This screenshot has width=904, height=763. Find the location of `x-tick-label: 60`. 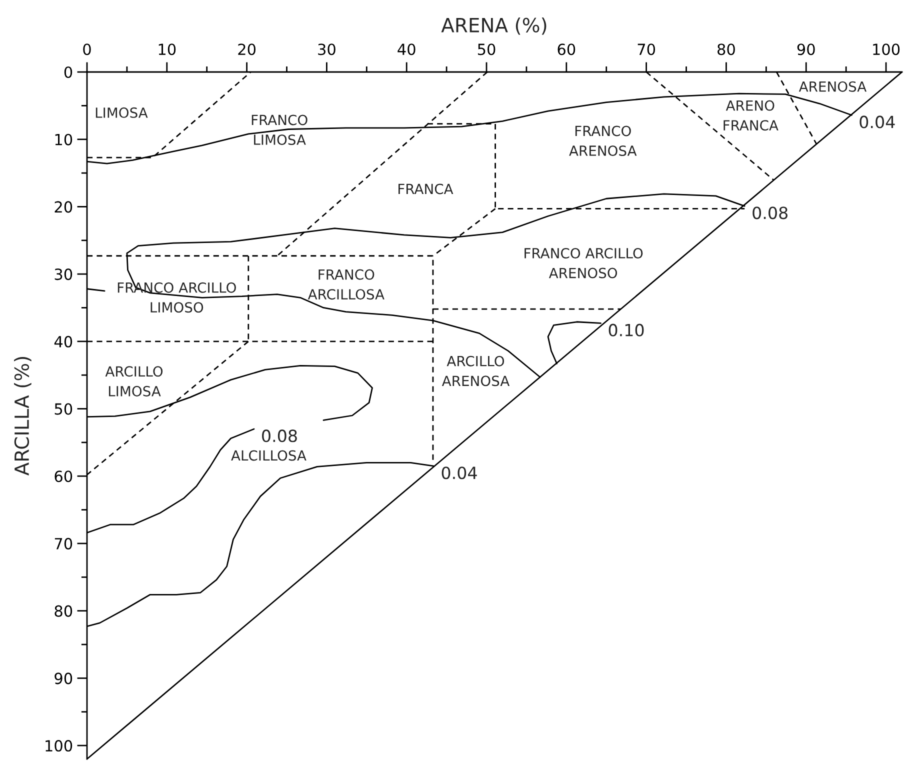

x-tick-label: 60 is located at coordinates (567, 50).